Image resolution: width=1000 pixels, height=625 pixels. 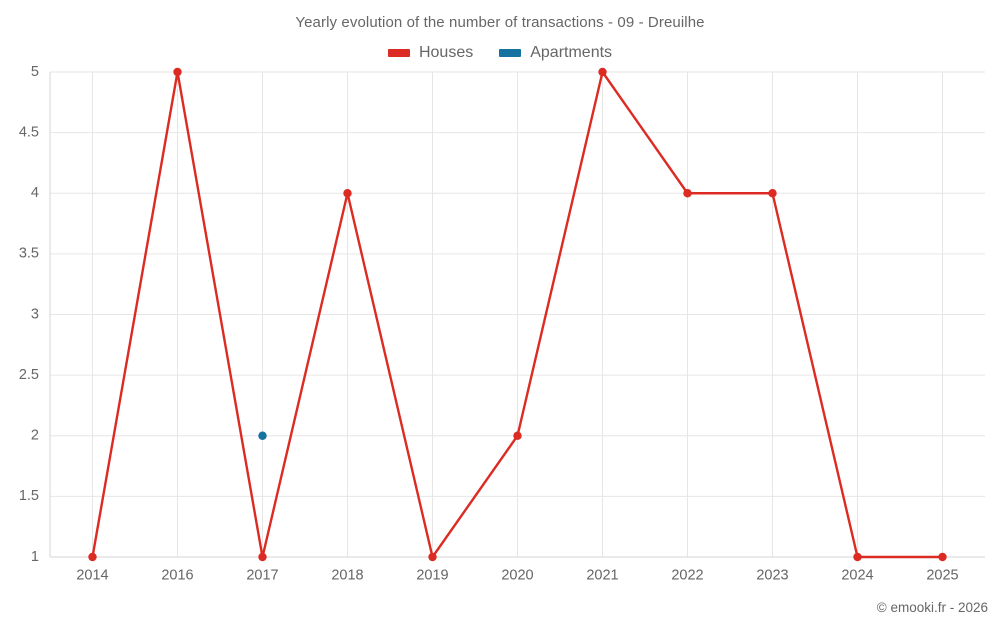 I want to click on y-tick-label: 3.5, so click(x=29, y=254).